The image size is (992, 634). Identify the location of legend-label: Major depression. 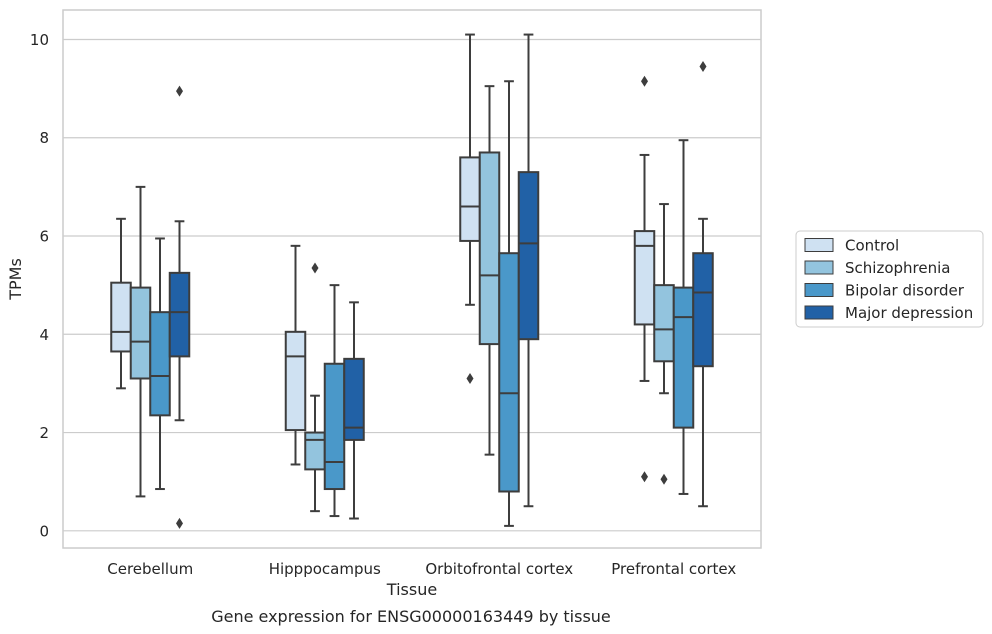
(909, 313).